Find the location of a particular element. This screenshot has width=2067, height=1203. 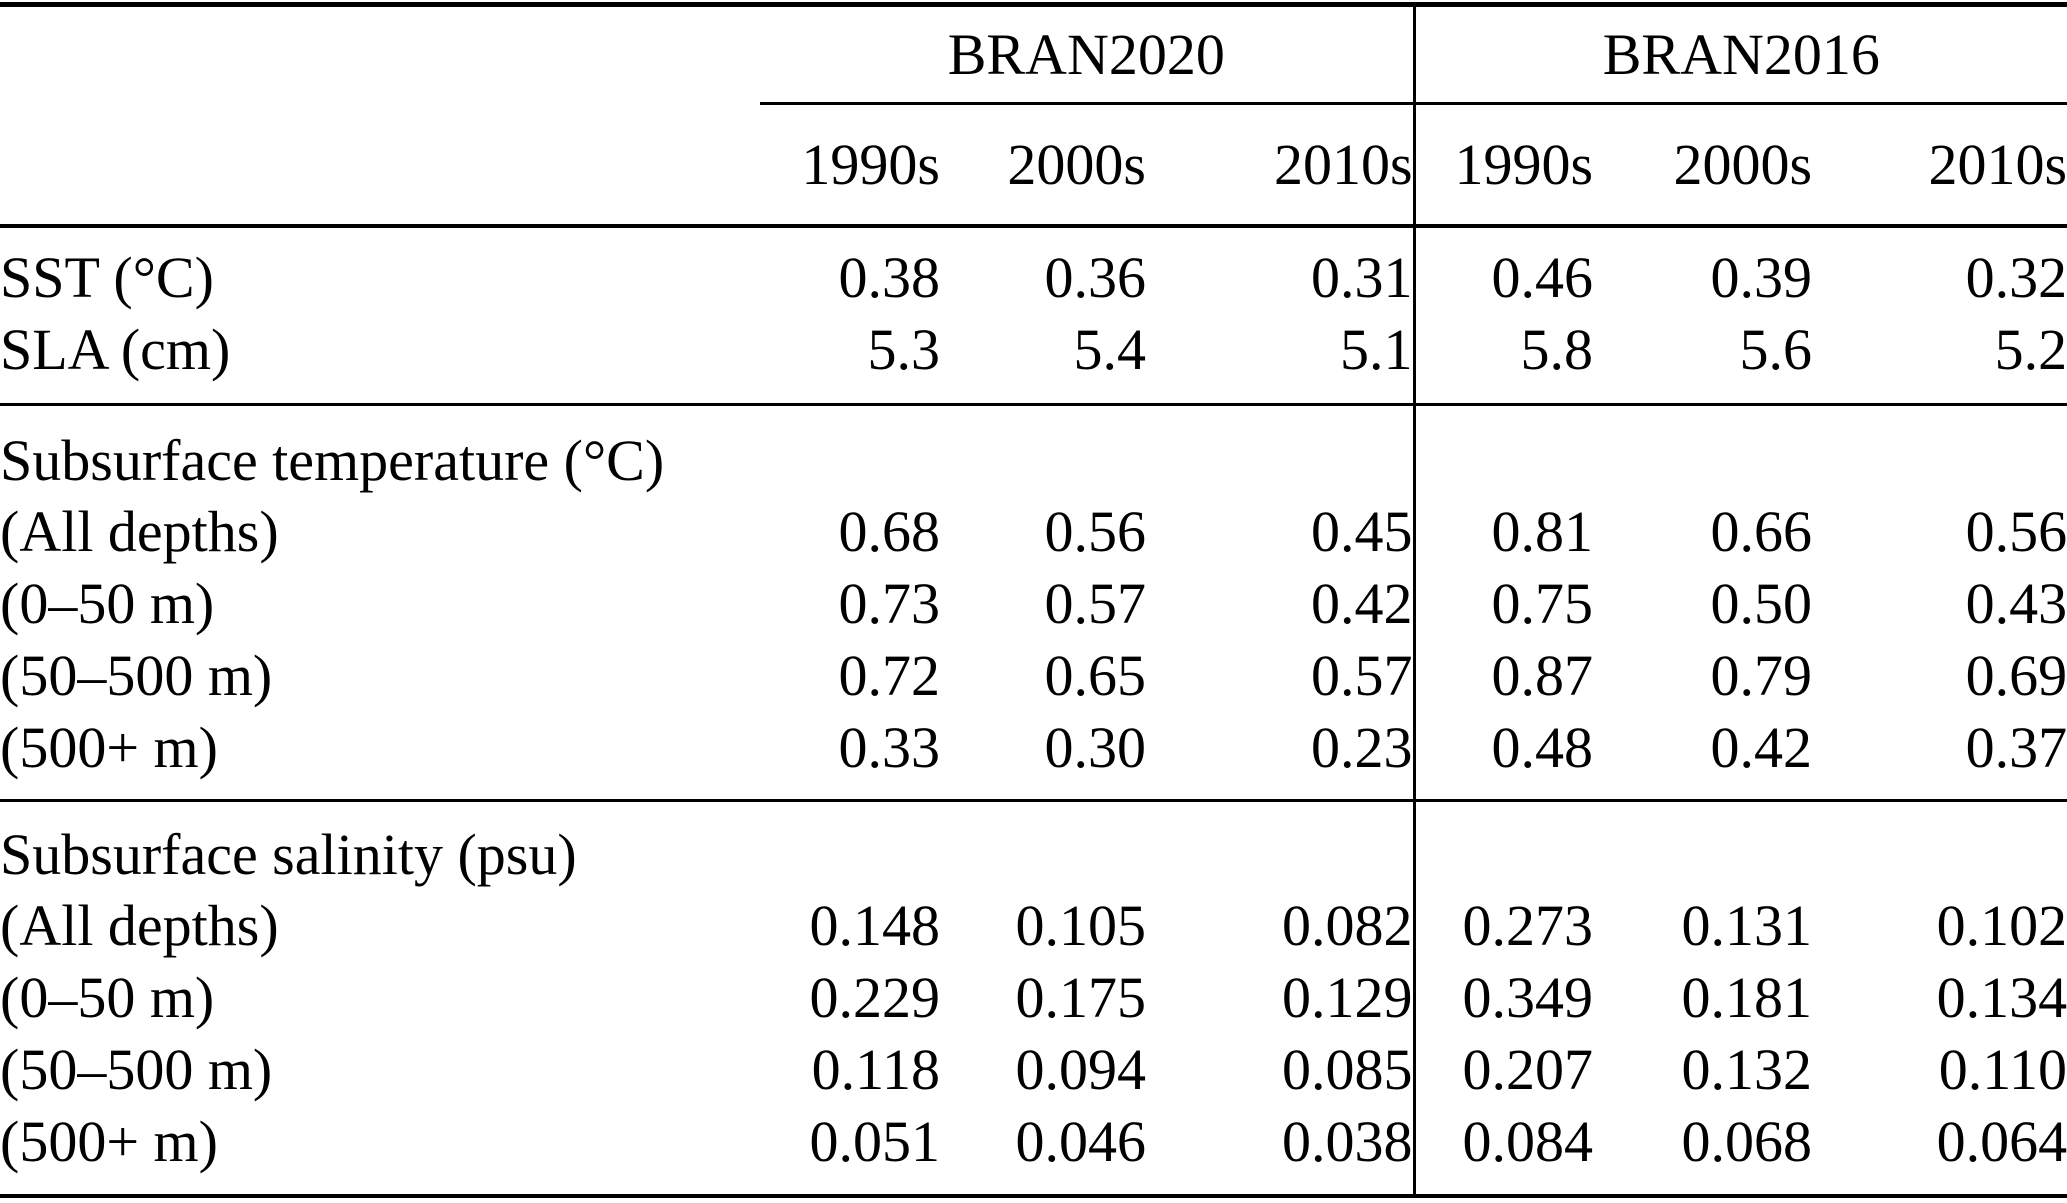

cell-value: 5.2 is located at coordinates (1939, 360).